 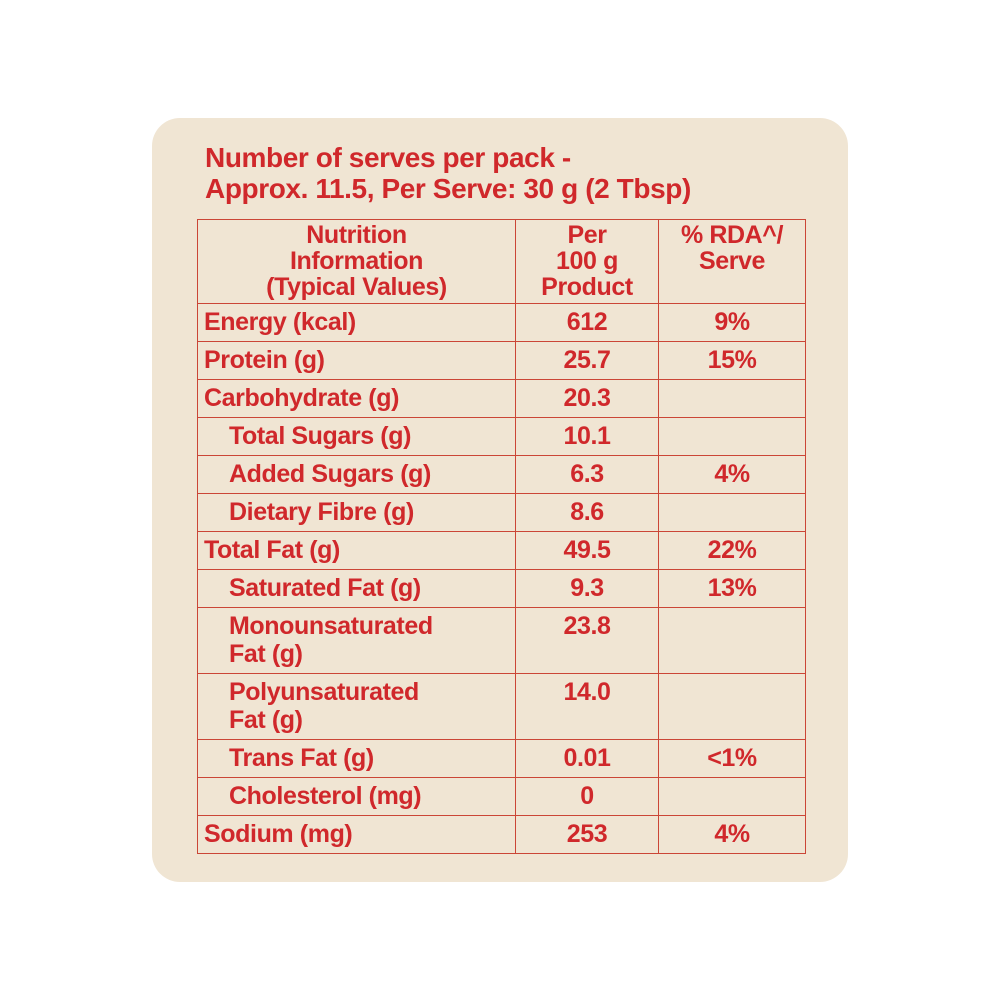 I want to click on per-100g-value-cell: 10.1, so click(x=587, y=436).